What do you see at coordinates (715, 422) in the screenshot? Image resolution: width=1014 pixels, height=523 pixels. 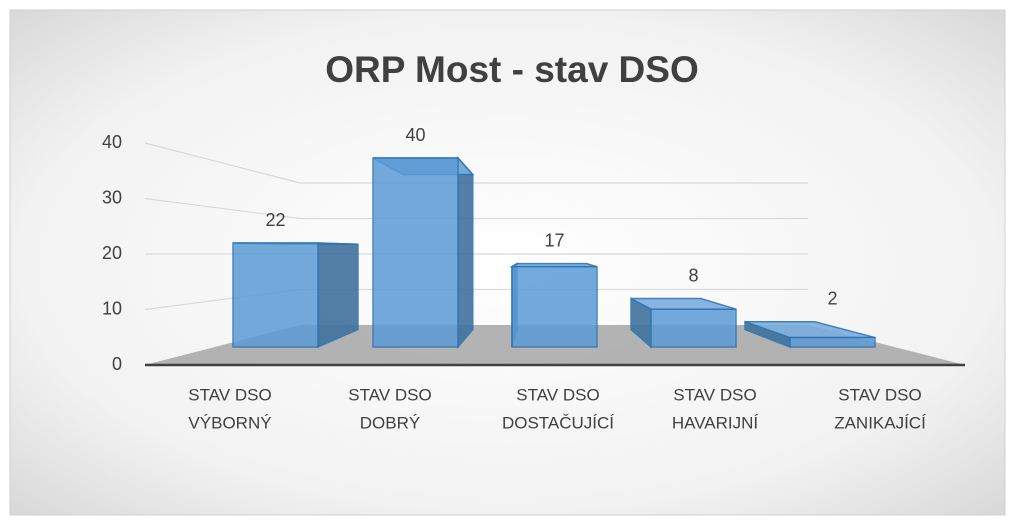 I see `x-tick-label: HAVARIJNÍ` at bounding box center [715, 422].